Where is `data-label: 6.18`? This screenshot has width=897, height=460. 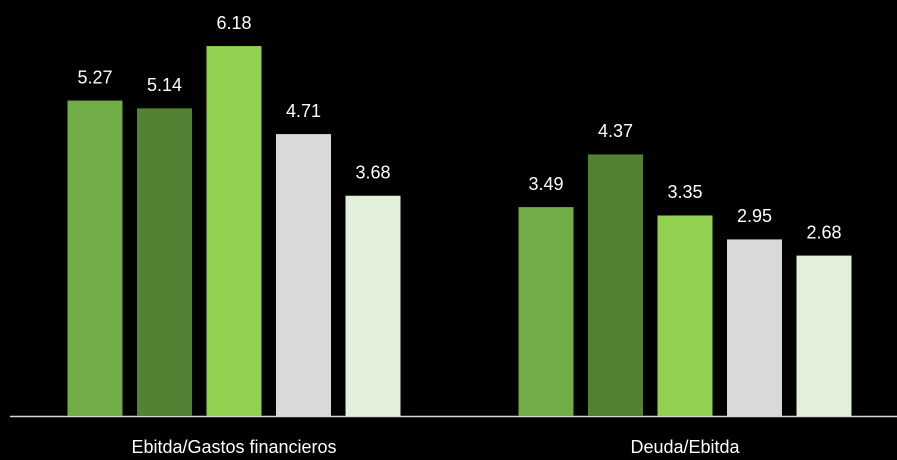 data-label: 6.18 is located at coordinates (233, 23).